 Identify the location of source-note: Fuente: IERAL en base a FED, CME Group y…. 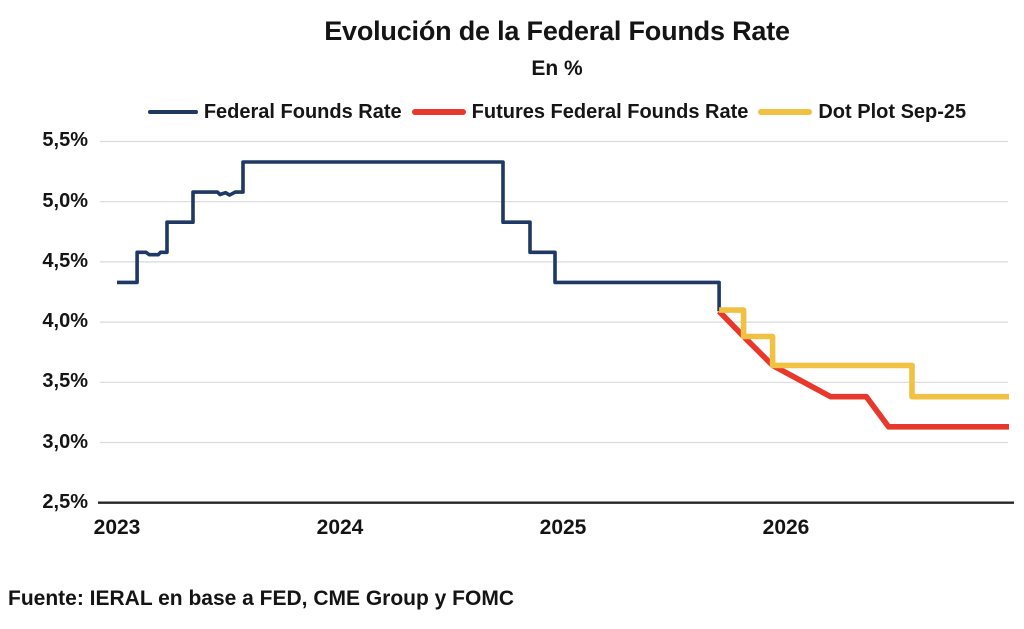
(261, 598).